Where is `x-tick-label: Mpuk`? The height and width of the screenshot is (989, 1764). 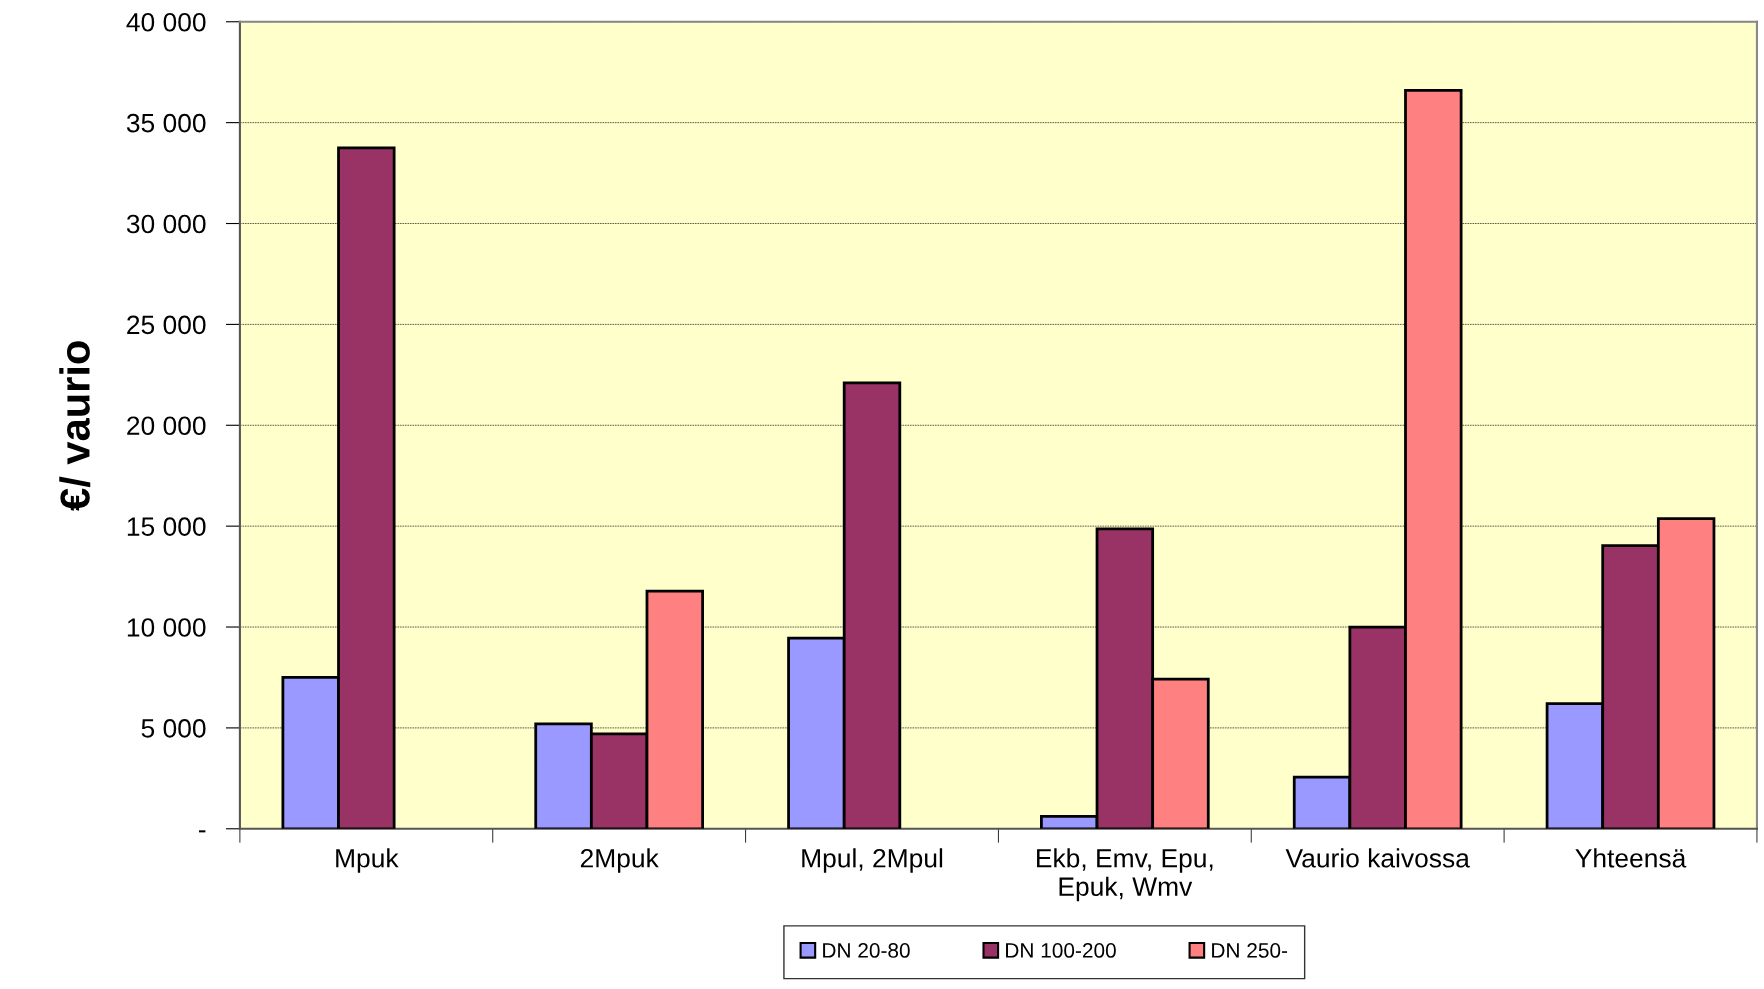 x-tick-label: Mpuk is located at coordinates (367, 860).